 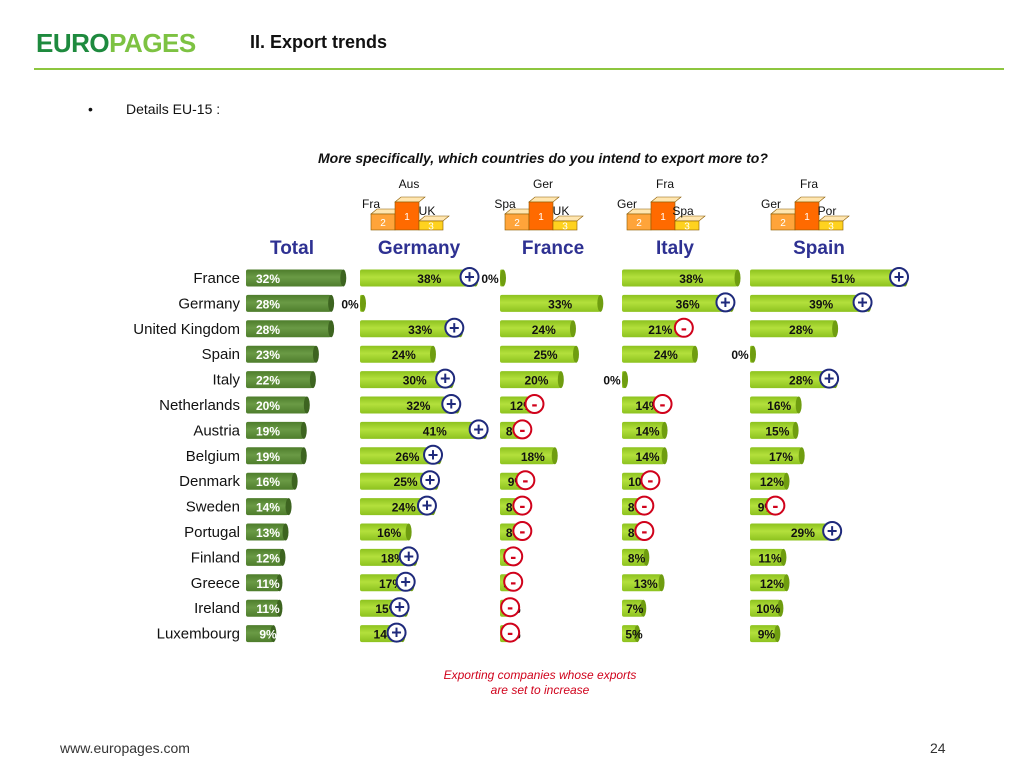 I want to click on column-heading: France, so click(x=553, y=248).